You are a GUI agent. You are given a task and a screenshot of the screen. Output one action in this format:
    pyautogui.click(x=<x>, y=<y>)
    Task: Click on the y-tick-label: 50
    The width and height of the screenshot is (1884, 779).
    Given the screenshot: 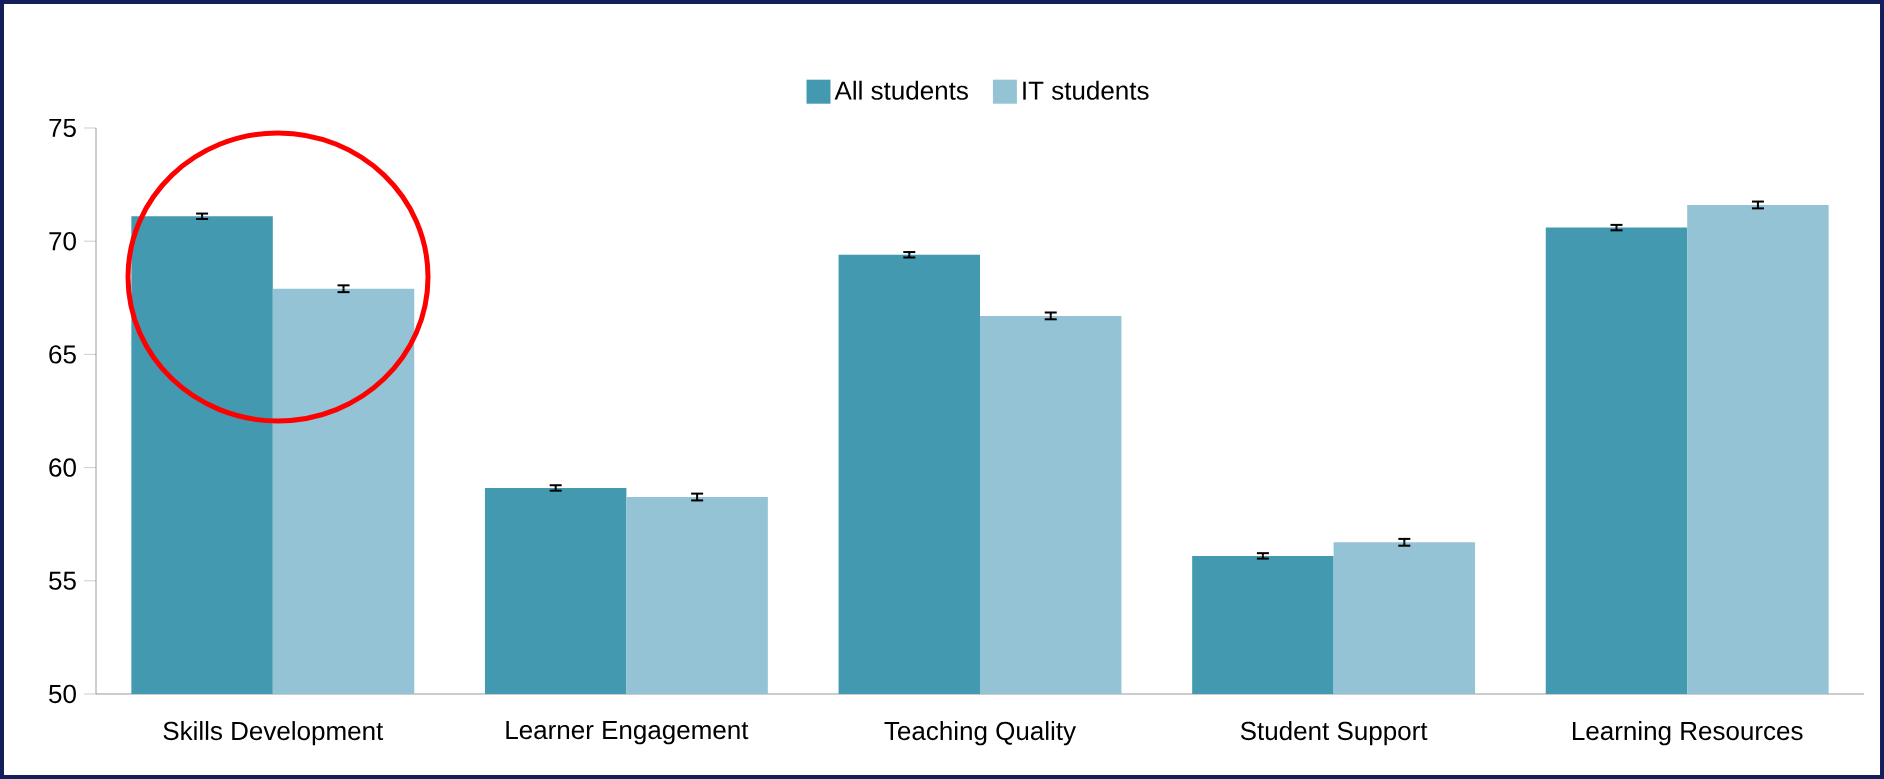 What is the action you would take?
    pyautogui.click(x=62, y=694)
    